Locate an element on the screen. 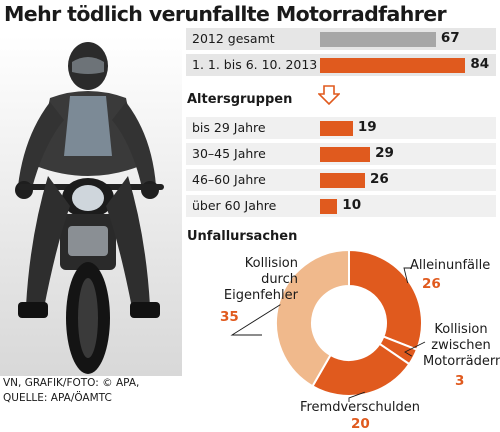 The height and width of the screenshot is (432, 500). total-row-2013: 1. 1. bis 6. 10. 2013 84 is located at coordinates (341, 65).